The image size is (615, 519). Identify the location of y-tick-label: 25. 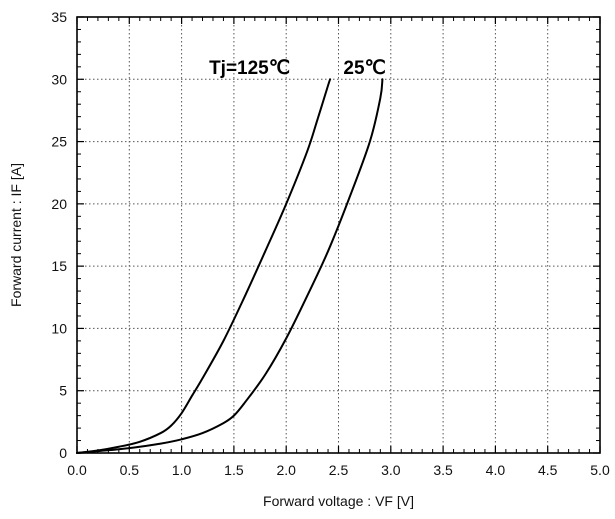
(59, 142).